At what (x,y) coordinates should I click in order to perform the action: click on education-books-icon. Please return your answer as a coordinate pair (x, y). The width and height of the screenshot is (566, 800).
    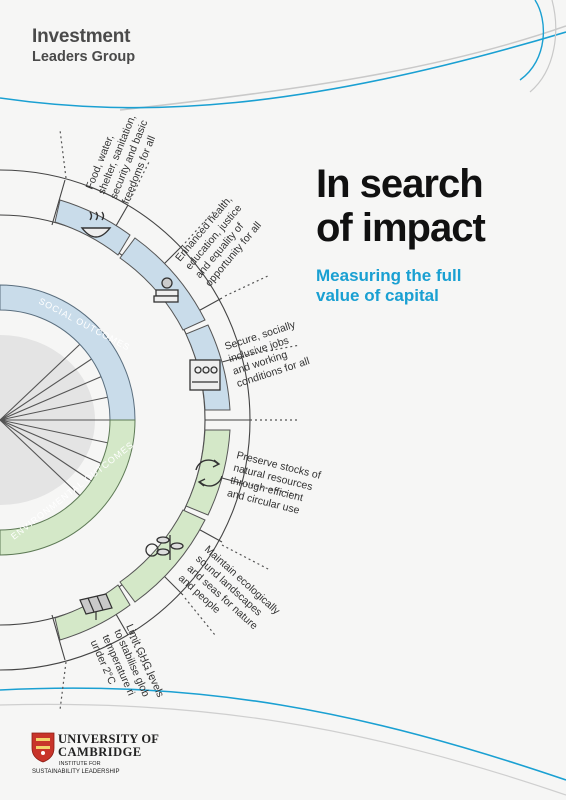
    Looking at the image, I should click on (166, 290).